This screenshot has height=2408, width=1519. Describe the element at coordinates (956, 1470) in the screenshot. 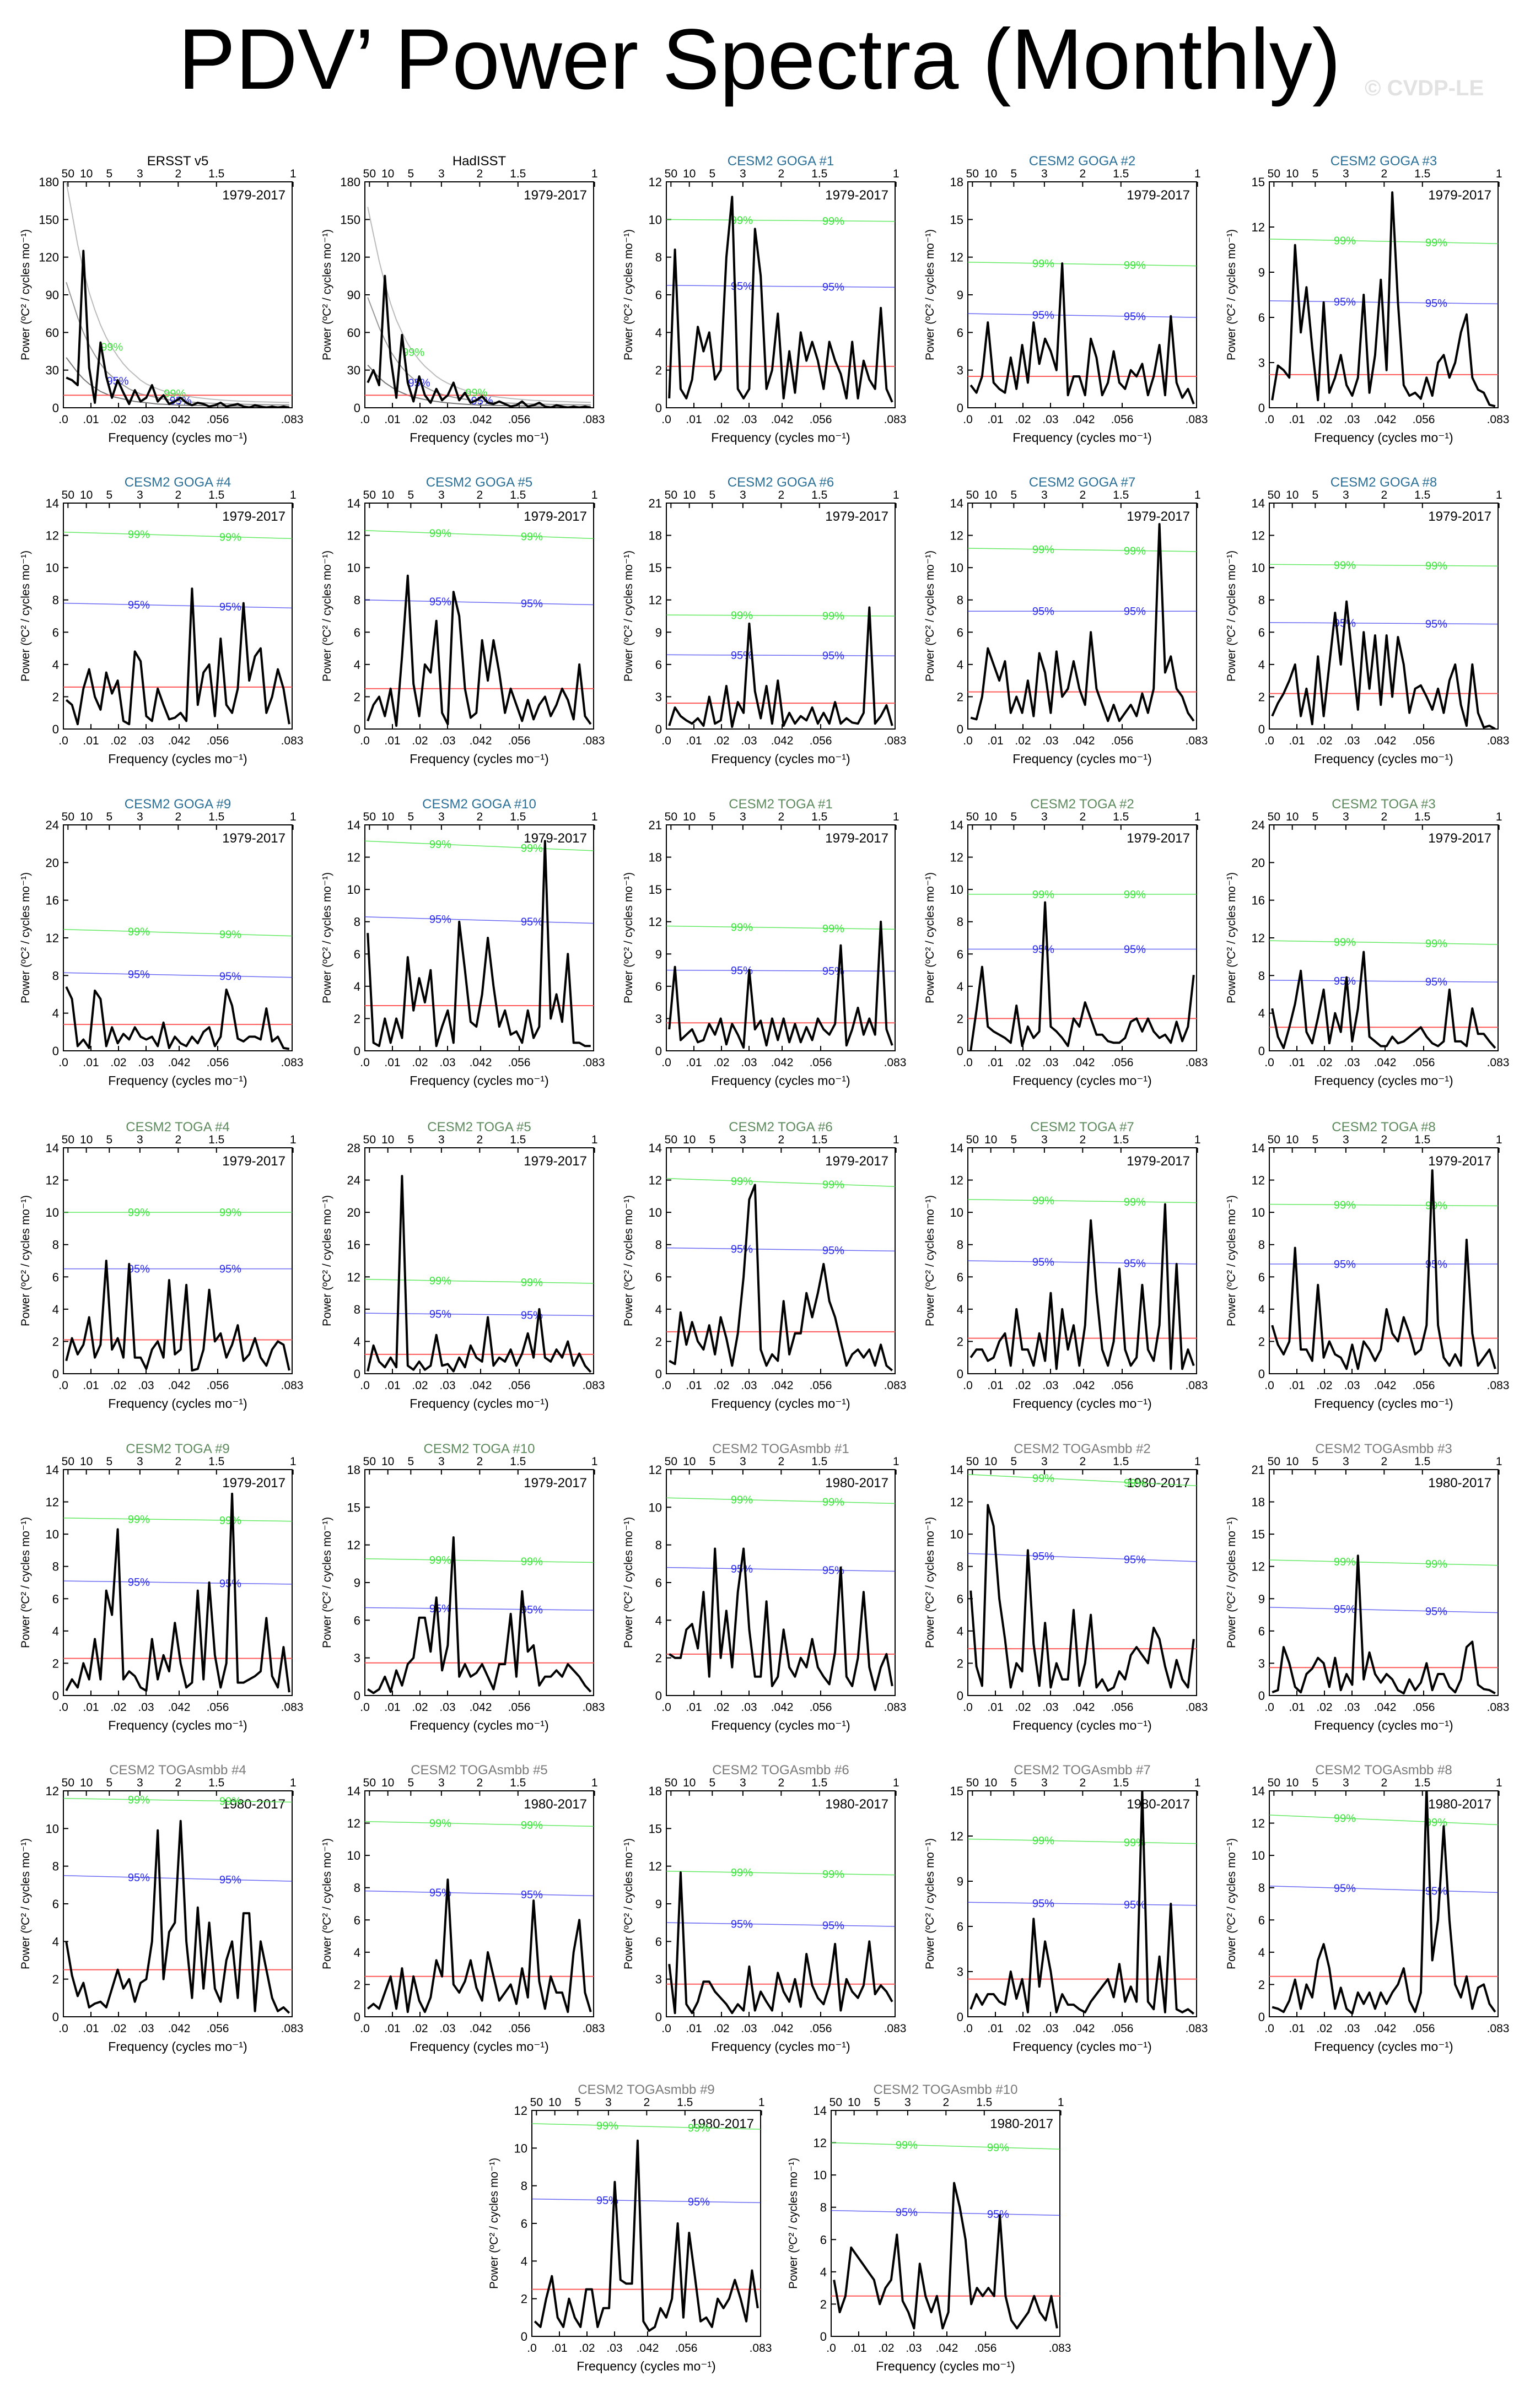

I see `y-tick-label: 14` at that location.